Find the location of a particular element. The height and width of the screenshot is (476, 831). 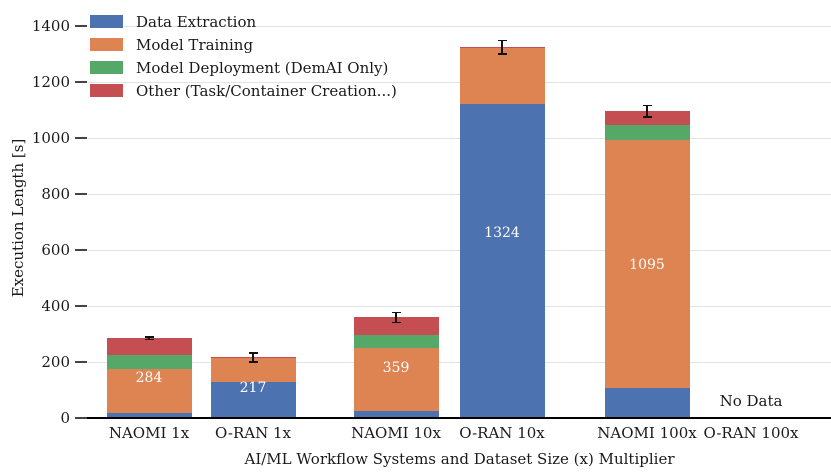

legend-label: Model Training is located at coordinates (195, 44).